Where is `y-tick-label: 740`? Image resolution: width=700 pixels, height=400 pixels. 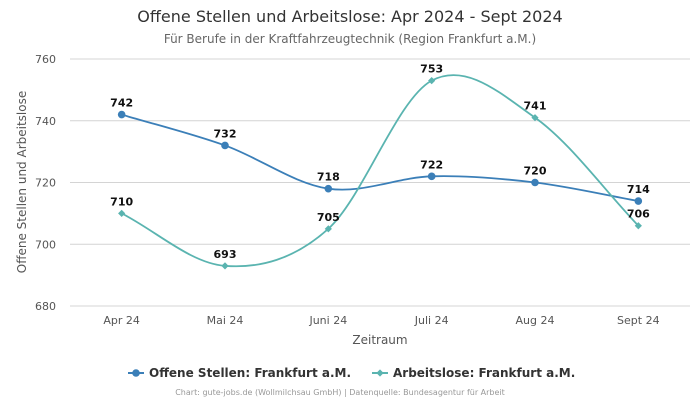
y-tick-label: 740 is located at coordinates (45, 121).